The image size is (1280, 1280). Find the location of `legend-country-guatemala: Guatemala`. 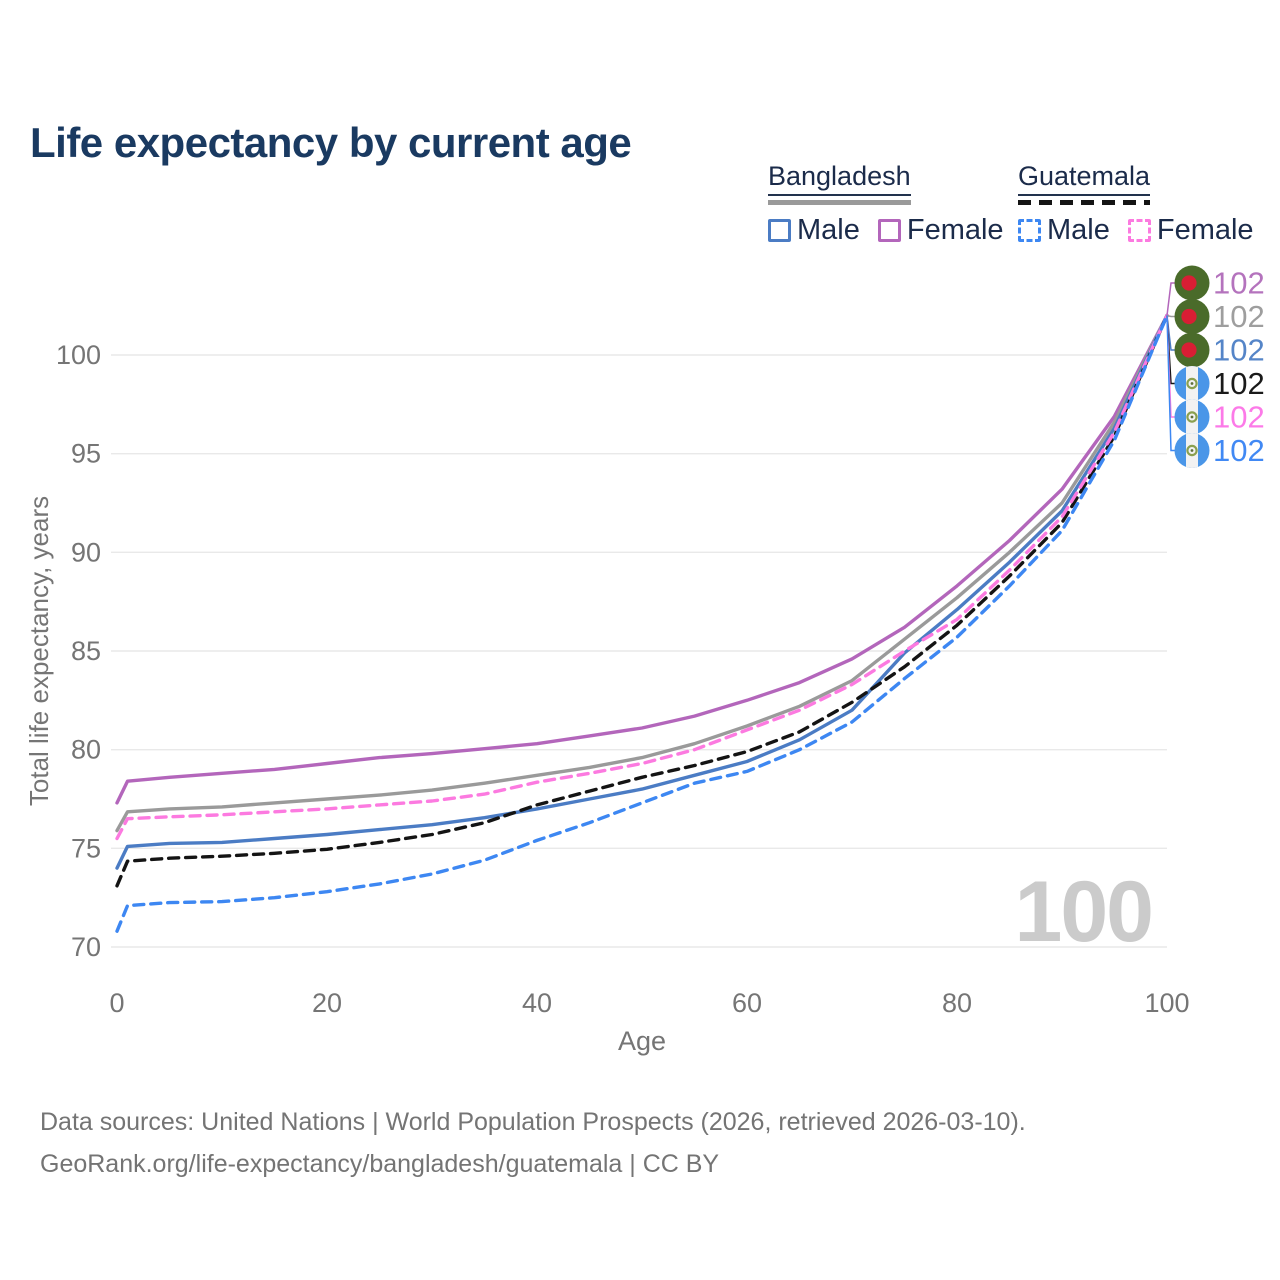

legend-country-guatemala: Guatemala is located at coordinates (1084, 183).